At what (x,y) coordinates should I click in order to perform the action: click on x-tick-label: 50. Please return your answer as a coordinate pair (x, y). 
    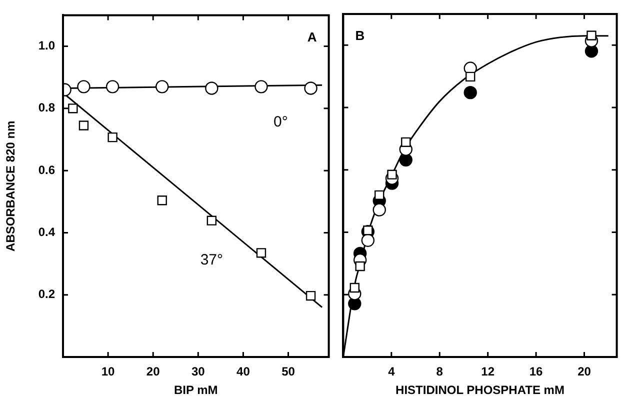
    Looking at the image, I should click on (289, 371).